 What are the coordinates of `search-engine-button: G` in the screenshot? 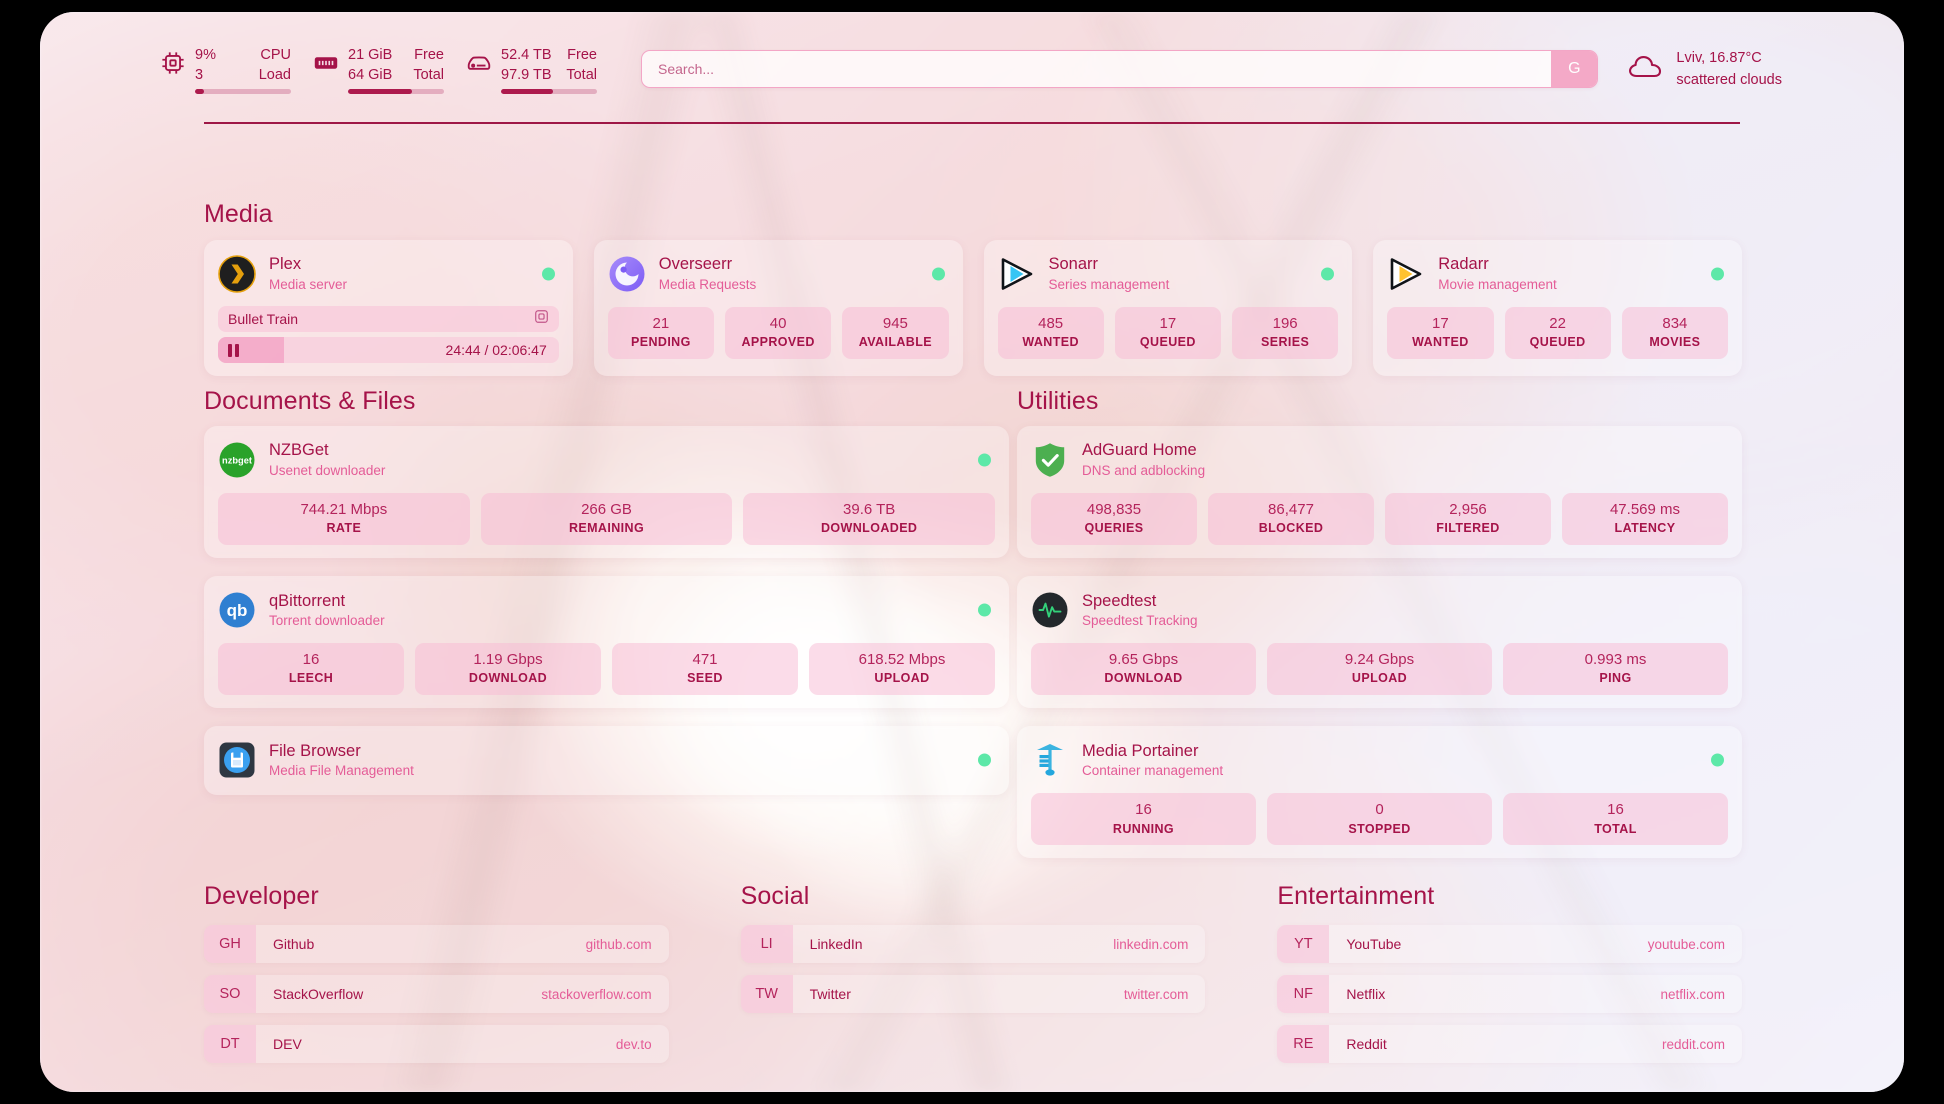 It's located at (1574, 69).